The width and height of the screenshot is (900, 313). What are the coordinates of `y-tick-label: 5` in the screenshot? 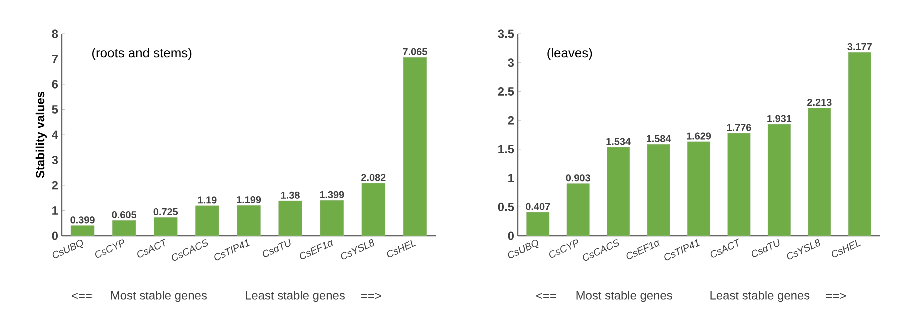 It's located at (55, 110).